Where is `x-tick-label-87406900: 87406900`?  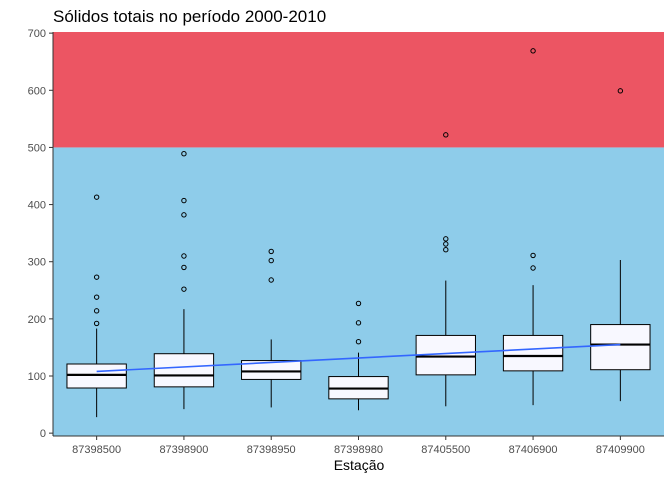 x-tick-label-87406900: 87406900 is located at coordinates (533, 450).